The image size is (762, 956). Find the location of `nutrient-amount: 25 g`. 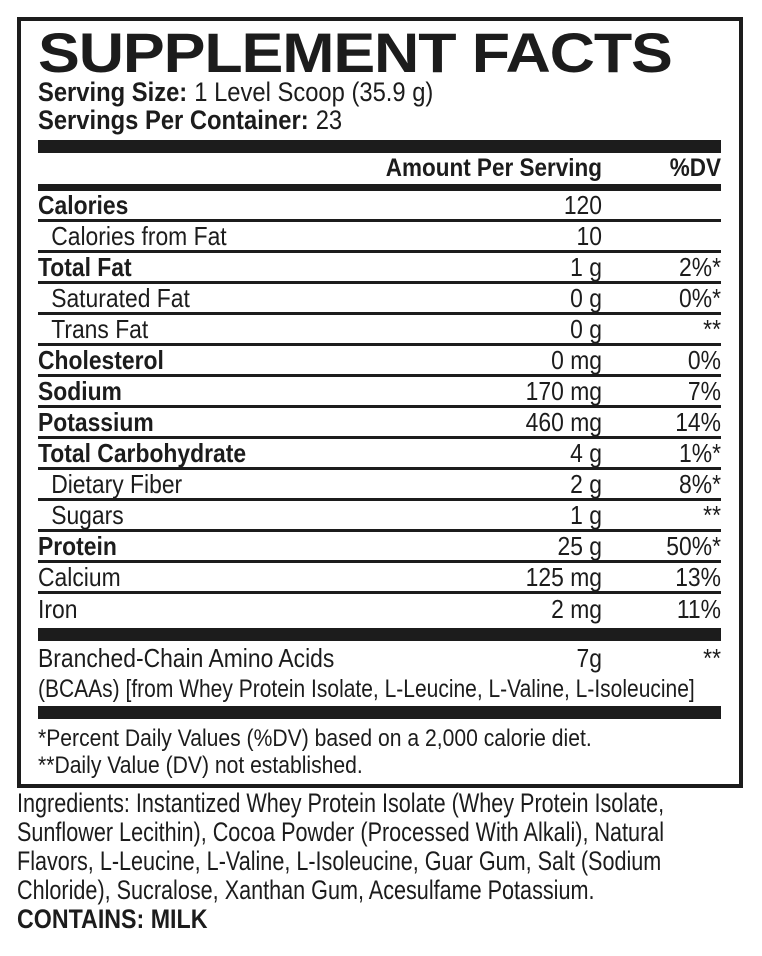

nutrient-amount: 25 g is located at coordinates (579, 545).